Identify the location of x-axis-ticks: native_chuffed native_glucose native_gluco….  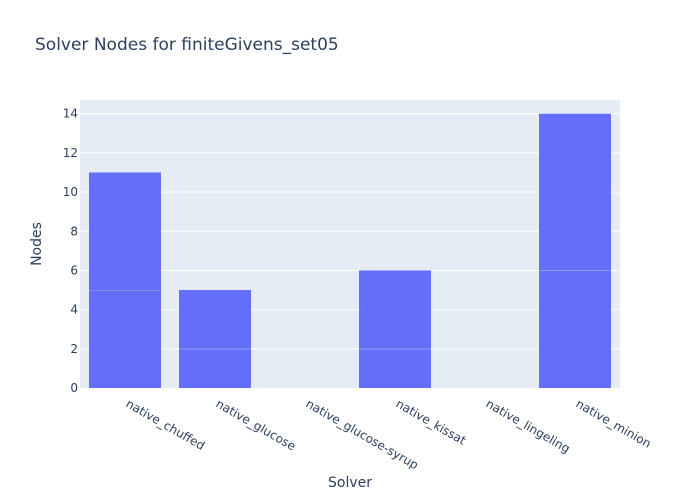
(389, 434).